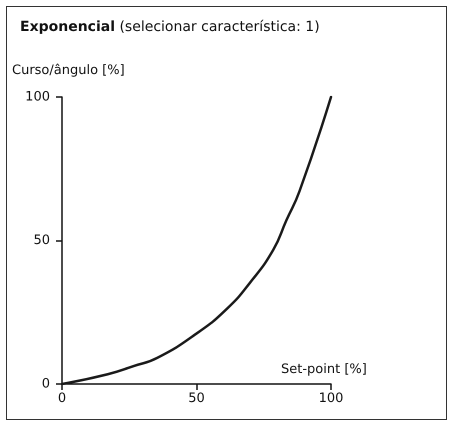 This screenshot has width=455, height=428. What do you see at coordinates (331, 398) in the screenshot?
I see `x-tick-label: 100` at bounding box center [331, 398].